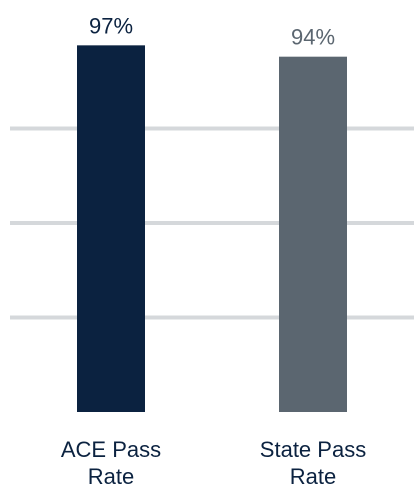 This screenshot has height=490, width=414. I want to click on value-label: 97%, so click(111, 25).